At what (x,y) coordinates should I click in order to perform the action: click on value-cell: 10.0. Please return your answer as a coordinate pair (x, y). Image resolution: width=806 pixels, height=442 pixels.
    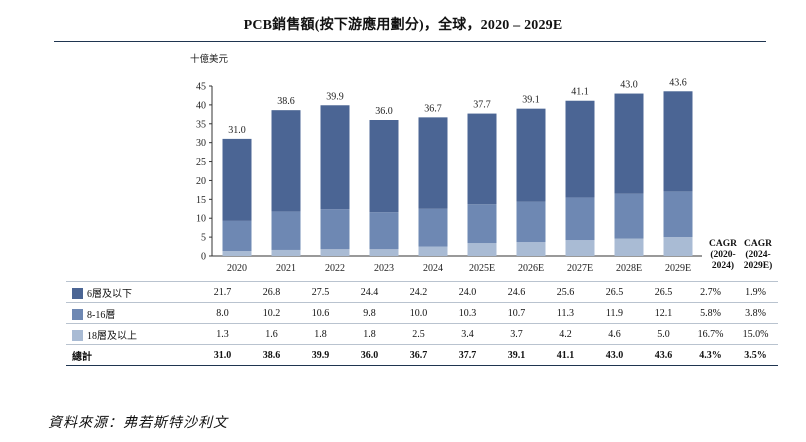
    Looking at the image, I should click on (418, 313).